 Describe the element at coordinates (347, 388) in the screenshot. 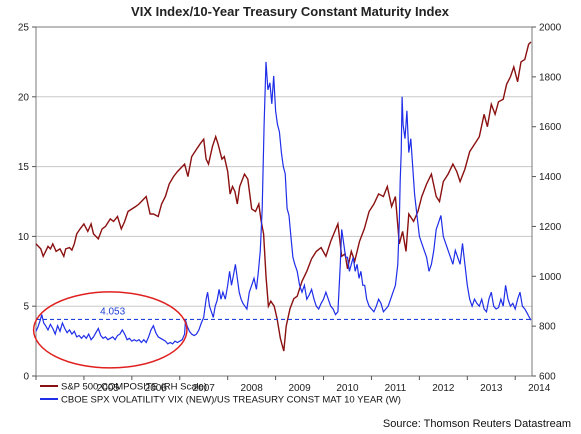

I see `tick-label-x: 2010` at that location.